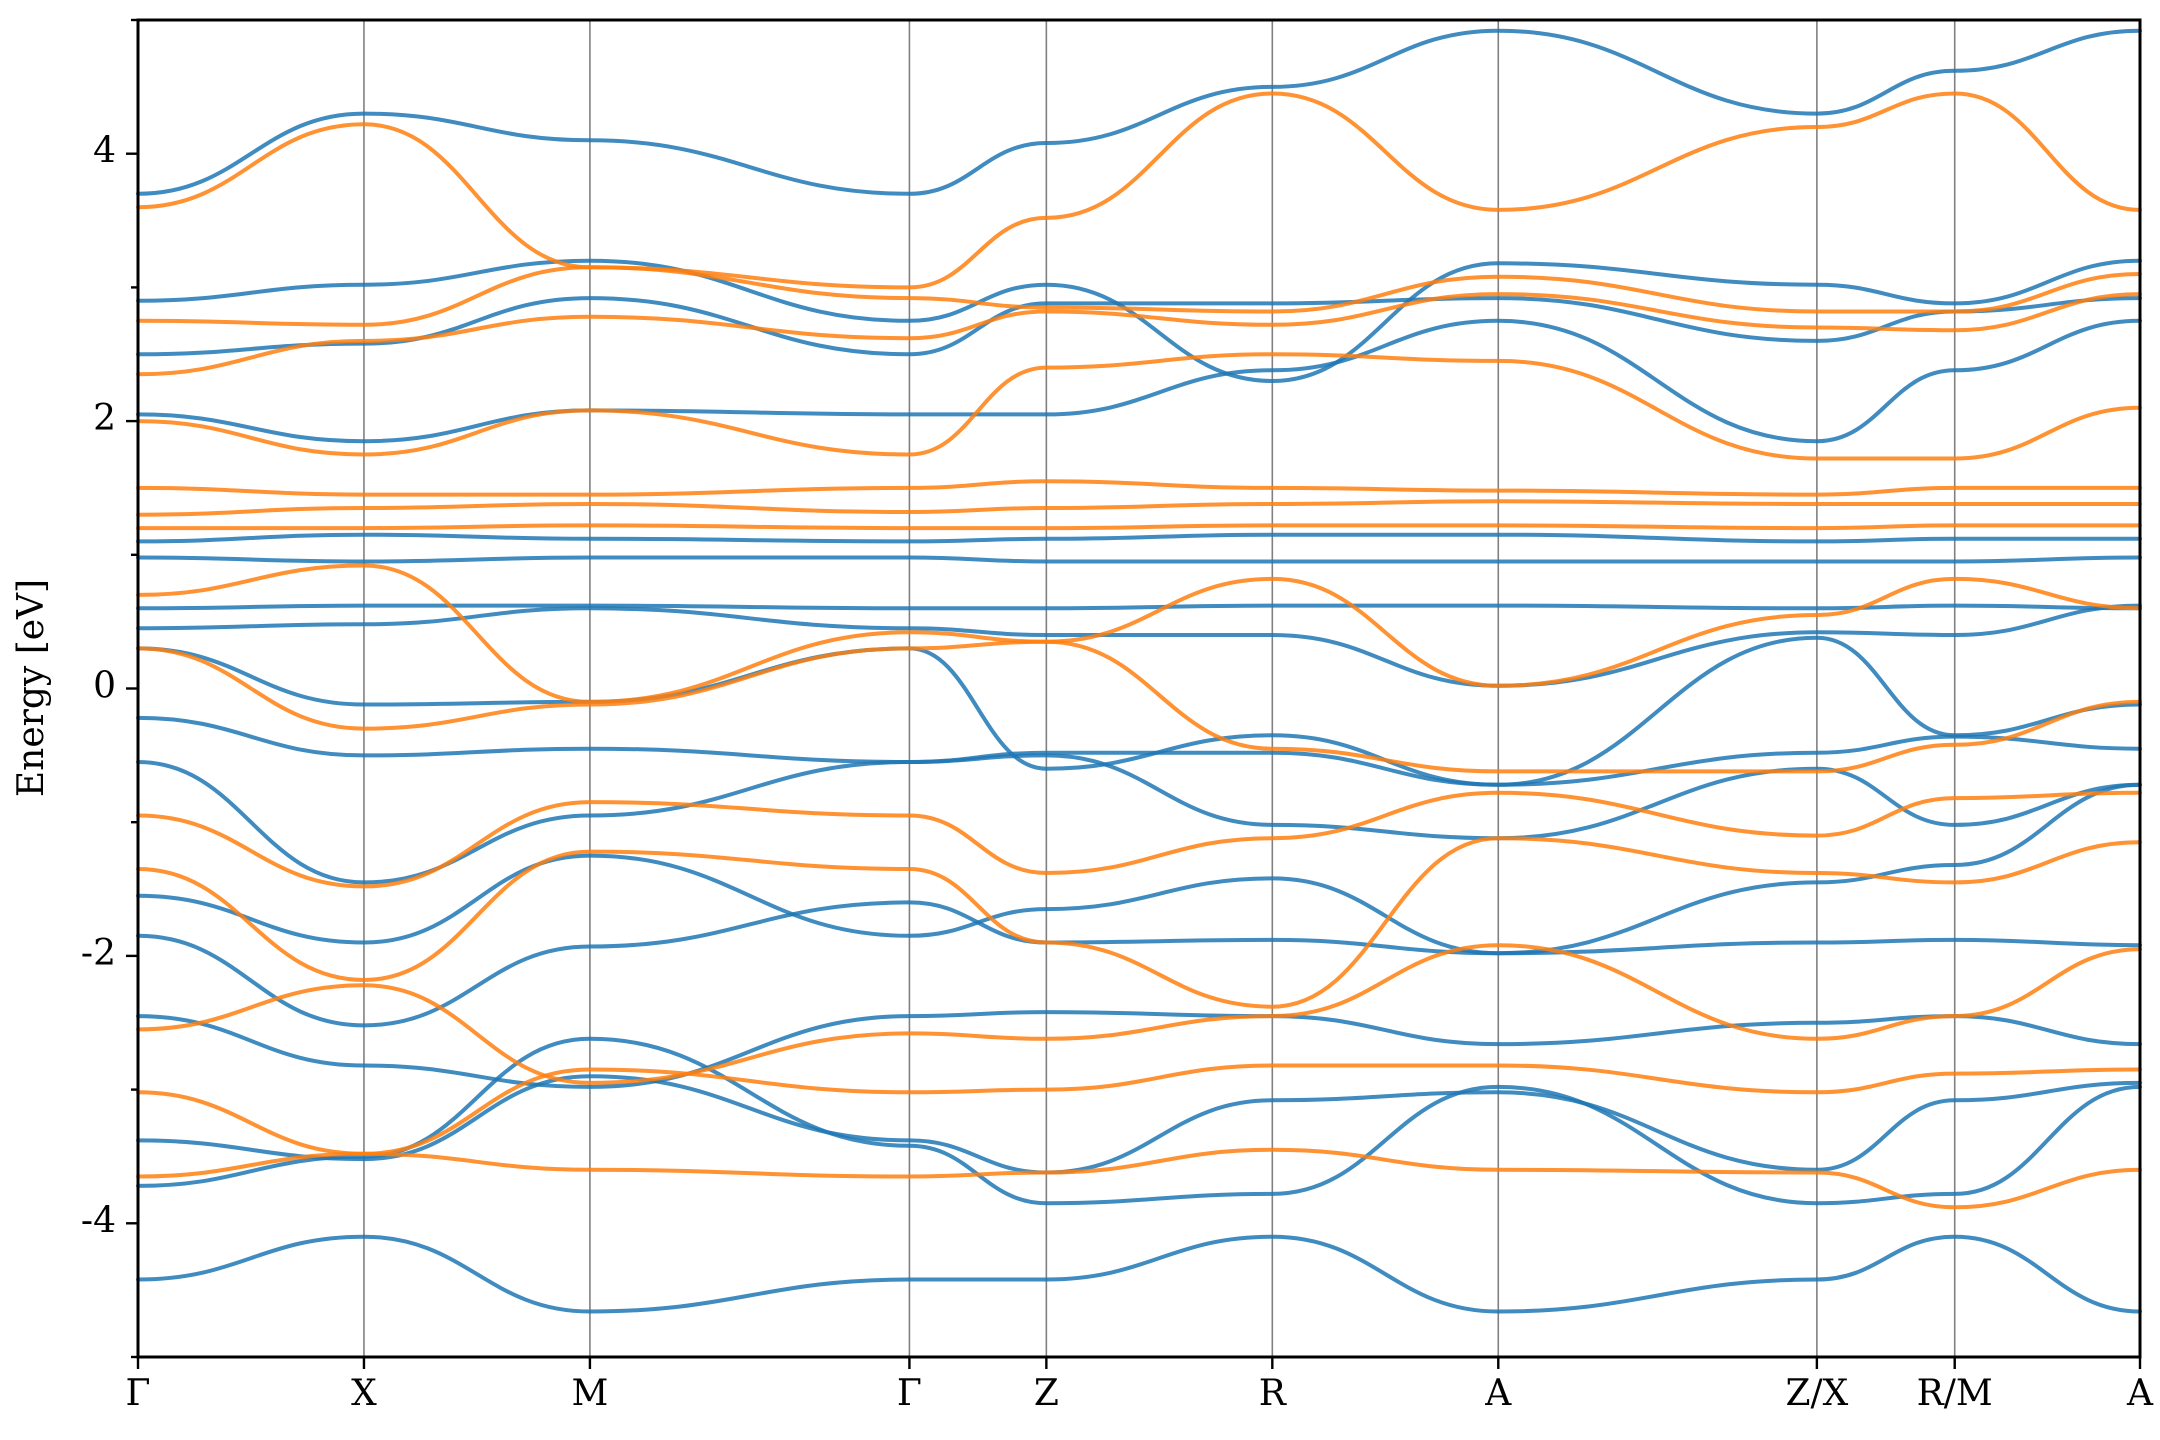 This screenshot has width=2160, height=1440. I want to click on y-tick-label: 0, so click(104, 686).